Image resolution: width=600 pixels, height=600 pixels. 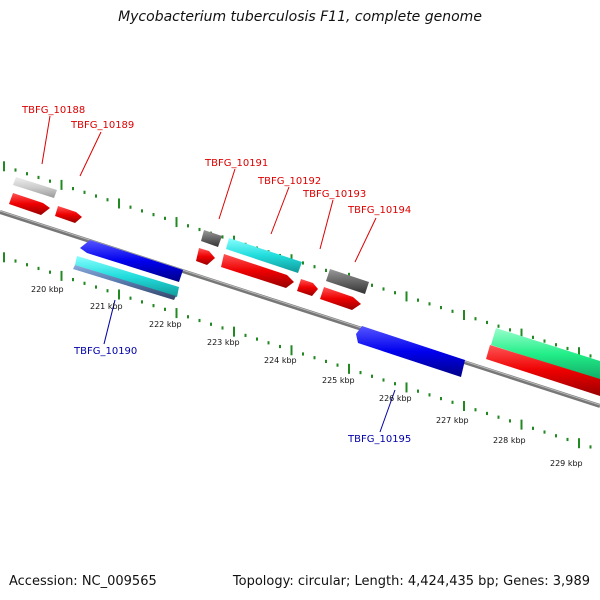 I want to click on kbp-label: 224 kbp, so click(x=280, y=360).